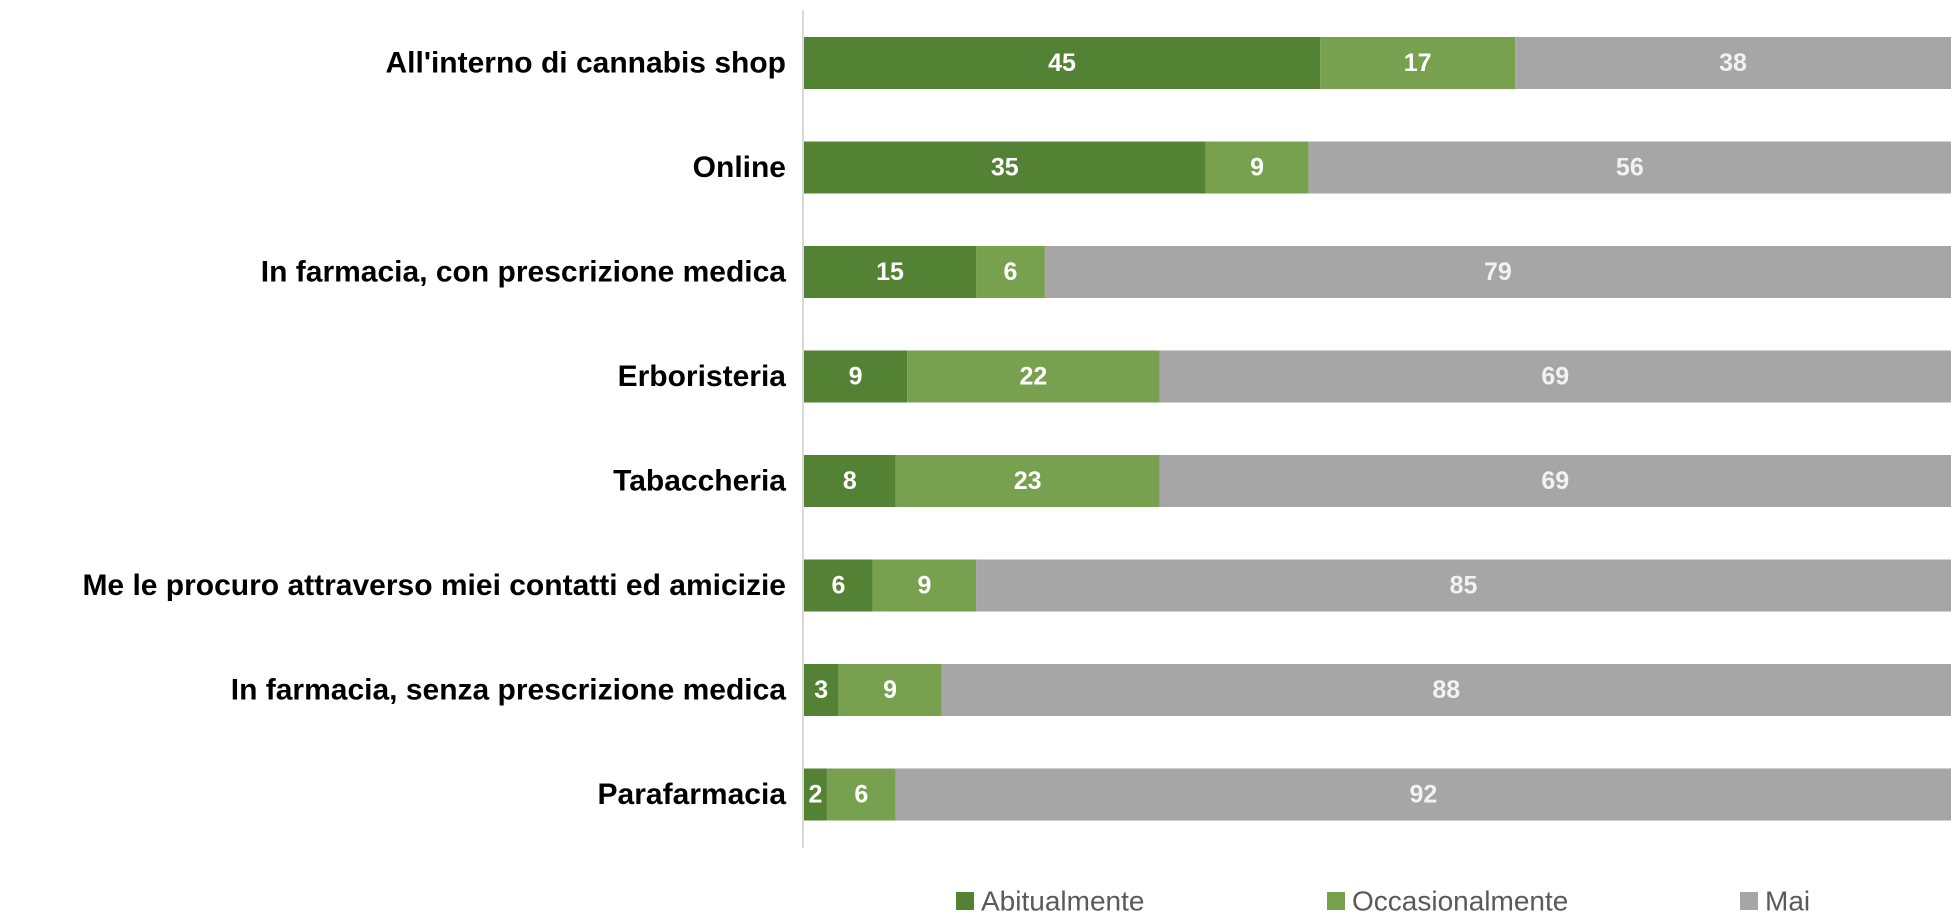 This screenshot has width=1951, height=917. What do you see at coordinates (699, 481) in the screenshot?
I see `category-label: Tabaccheria` at bounding box center [699, 481].